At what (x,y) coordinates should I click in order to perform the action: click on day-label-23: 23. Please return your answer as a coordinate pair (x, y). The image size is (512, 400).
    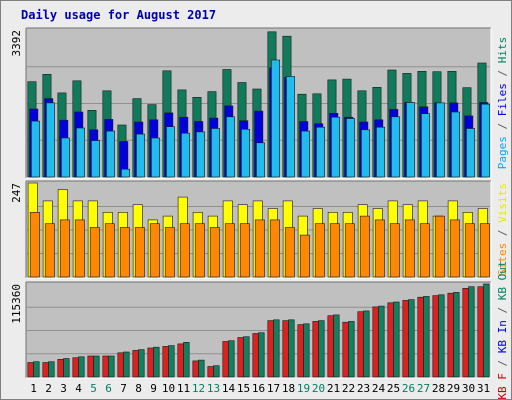
    Looking at the image, I should click on (363, 388).